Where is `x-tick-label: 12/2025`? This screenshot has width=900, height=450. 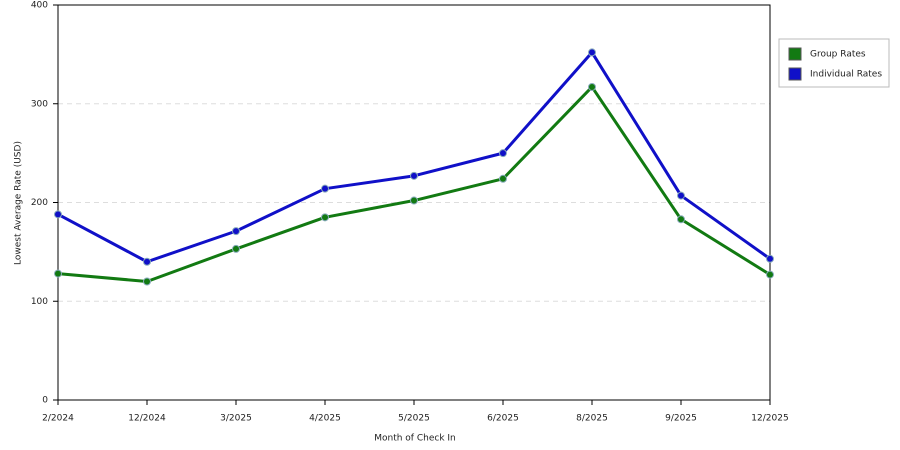
x-tick-label: 12/2025 is located at coordinates (769, 419).